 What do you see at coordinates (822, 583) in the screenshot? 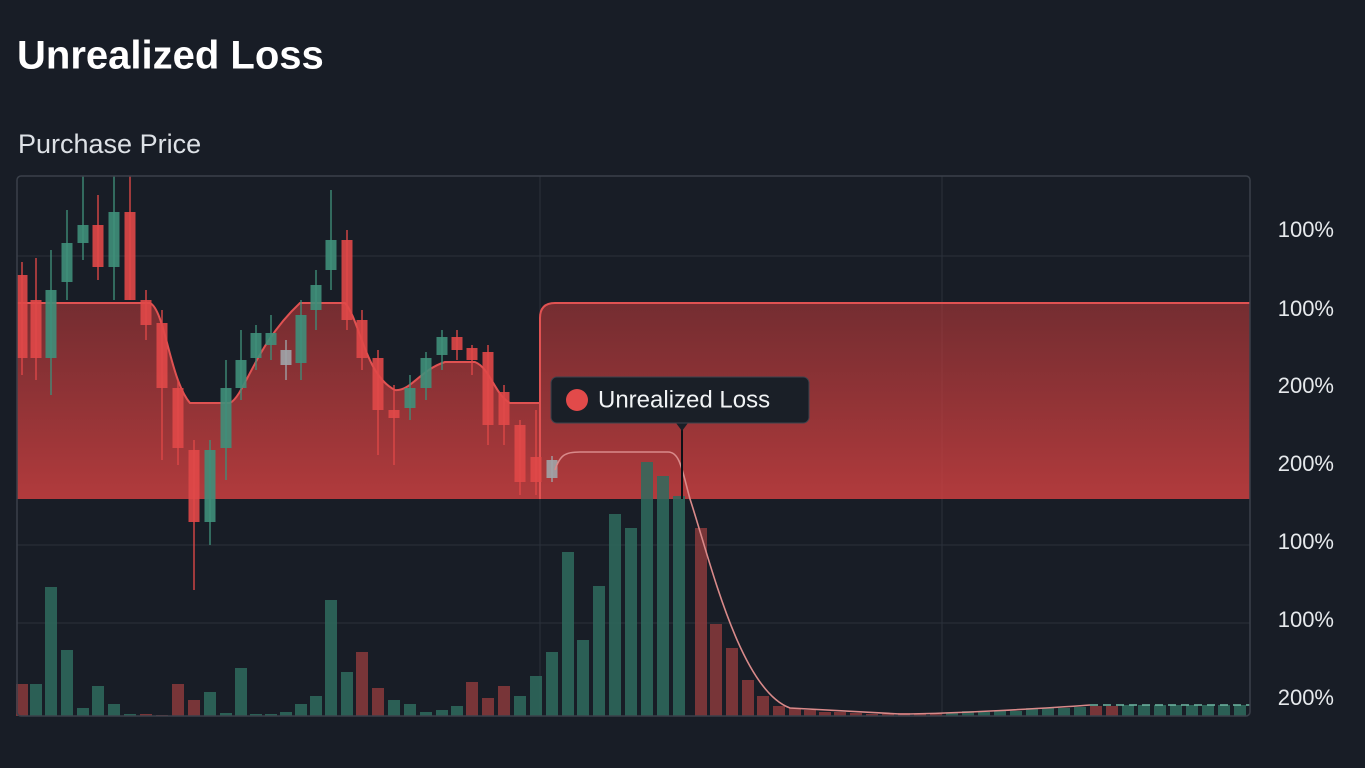
I see `cost-curve` at bounding box center [822, 583].